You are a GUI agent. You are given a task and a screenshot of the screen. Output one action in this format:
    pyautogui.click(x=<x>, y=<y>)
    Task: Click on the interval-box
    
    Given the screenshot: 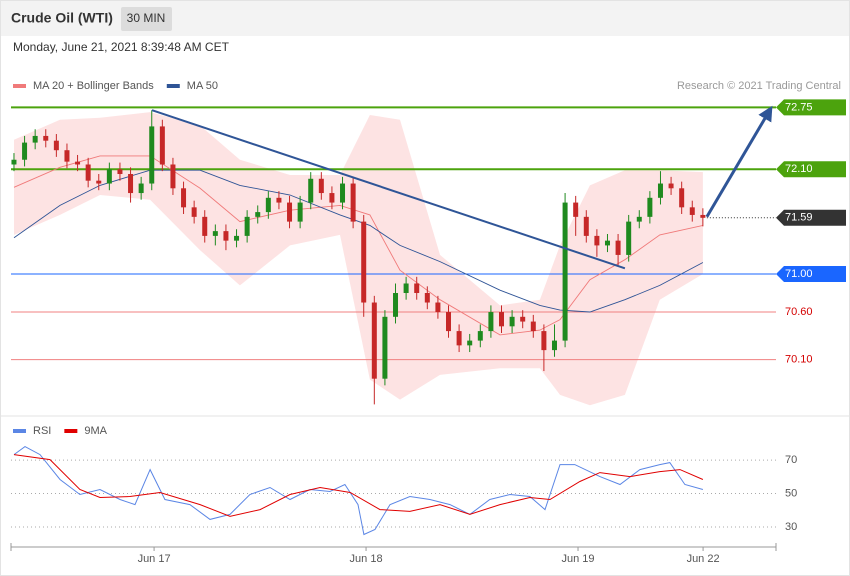 What is the action you would take?
    pyautogui.click(x=146, y=19)
    